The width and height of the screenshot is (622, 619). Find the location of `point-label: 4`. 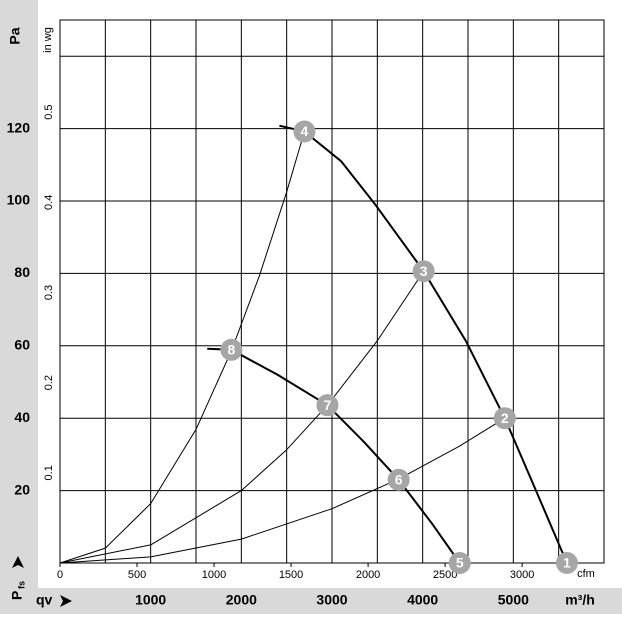

point-label: 4 is located at coordinates (305, 131).